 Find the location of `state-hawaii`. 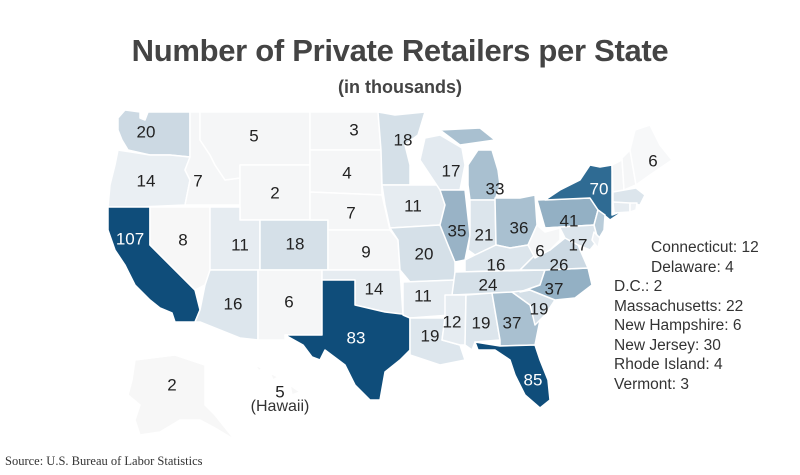

state-hawaii is located at coordinates (277, 380).